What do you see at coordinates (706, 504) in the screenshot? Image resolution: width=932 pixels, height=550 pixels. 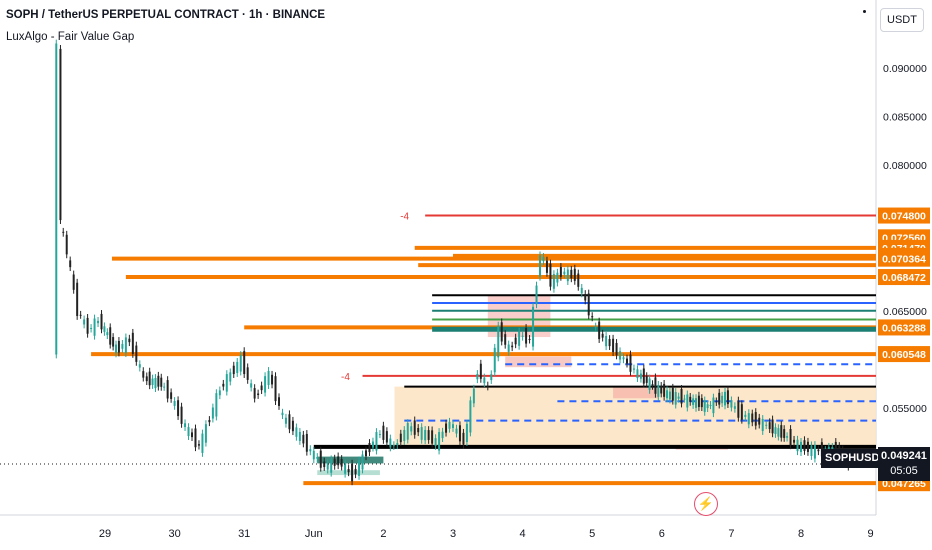 I see `lightning-bolt-icon: ⚡` at bounding box center [706, 504].